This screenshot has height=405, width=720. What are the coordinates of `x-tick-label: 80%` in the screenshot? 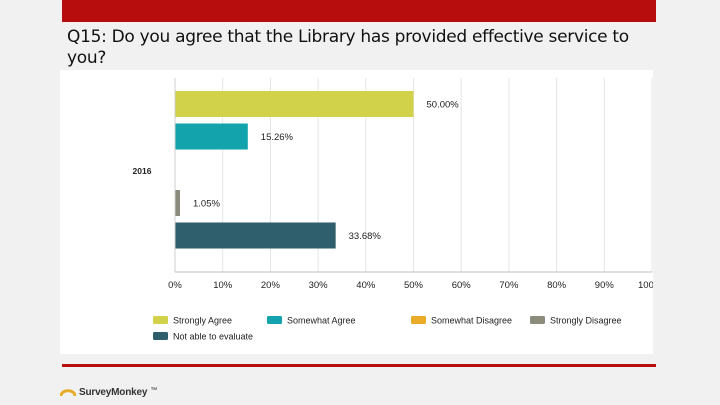 It's located at (557, 285).